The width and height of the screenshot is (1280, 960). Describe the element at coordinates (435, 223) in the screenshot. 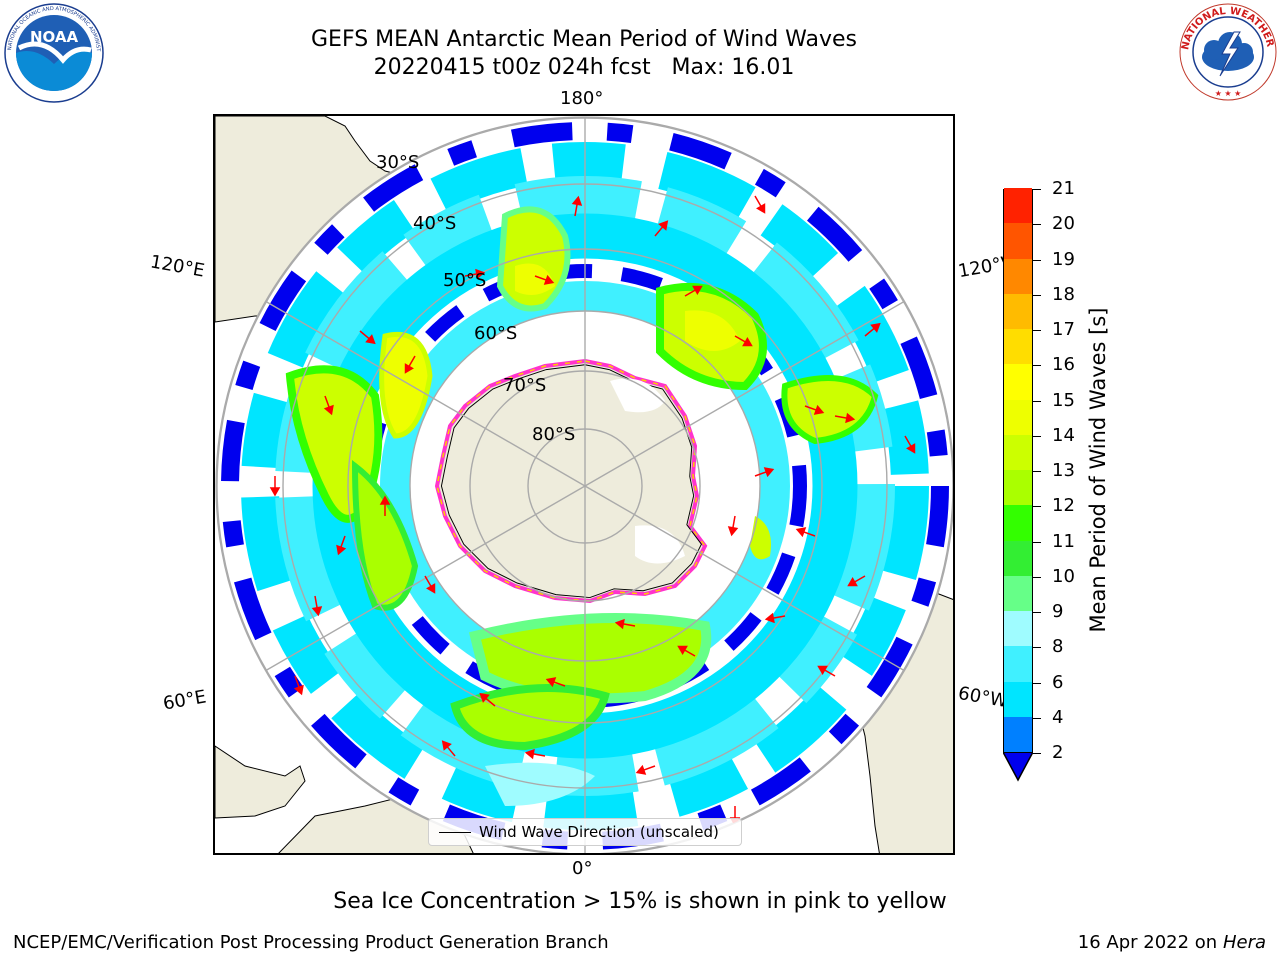

I see `lat-label-40s: 40°S` at that location.